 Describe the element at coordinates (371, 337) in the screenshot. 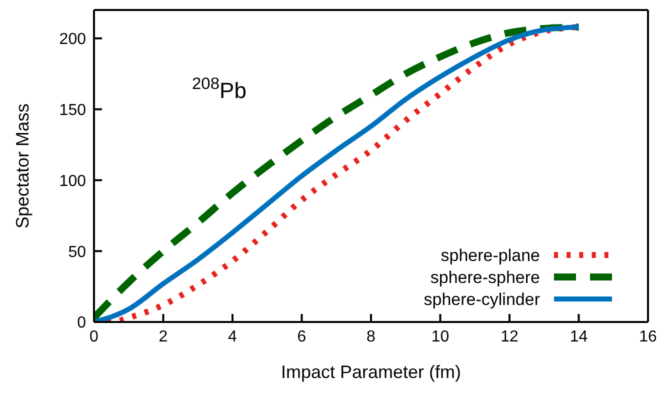

I see `x-tick-label: 8` at that location.